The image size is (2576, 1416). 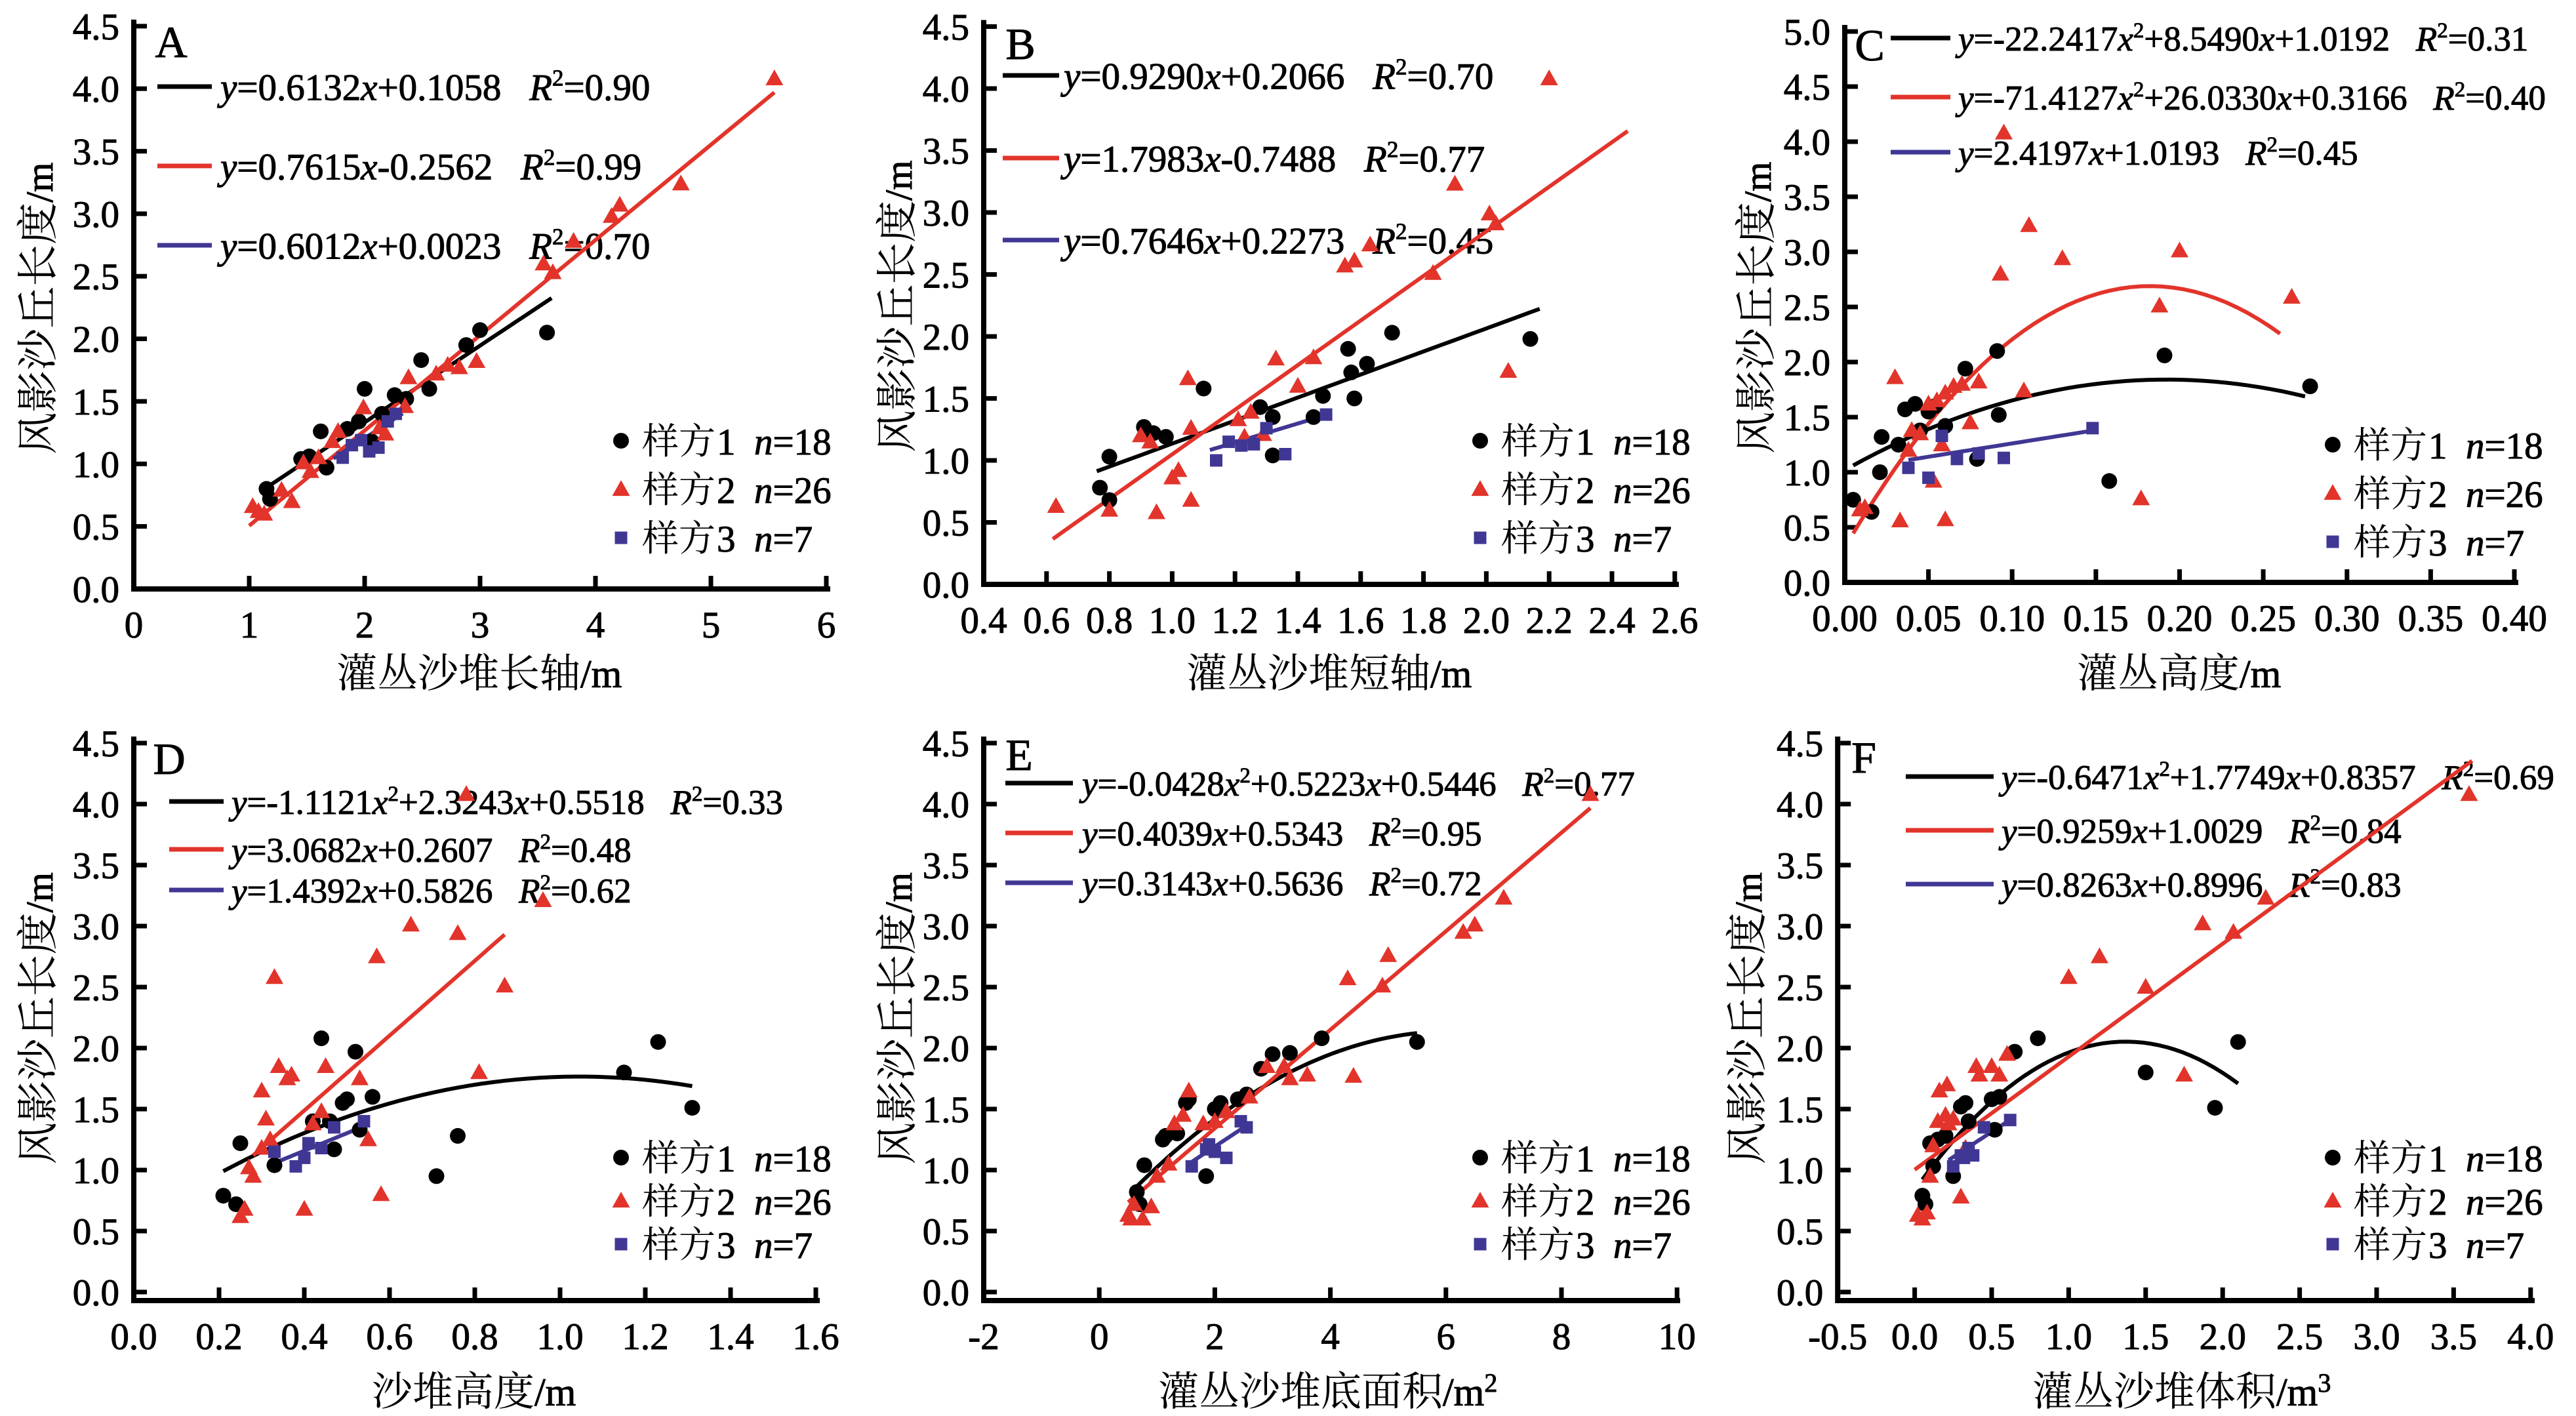 I want to click on svg-text:y=-0.6471x2​+1.7749x+0.8357 R: y=-0.6471x2​+1.7749x+0.8357 R2​=0.69, so click(x=2276, y=777).